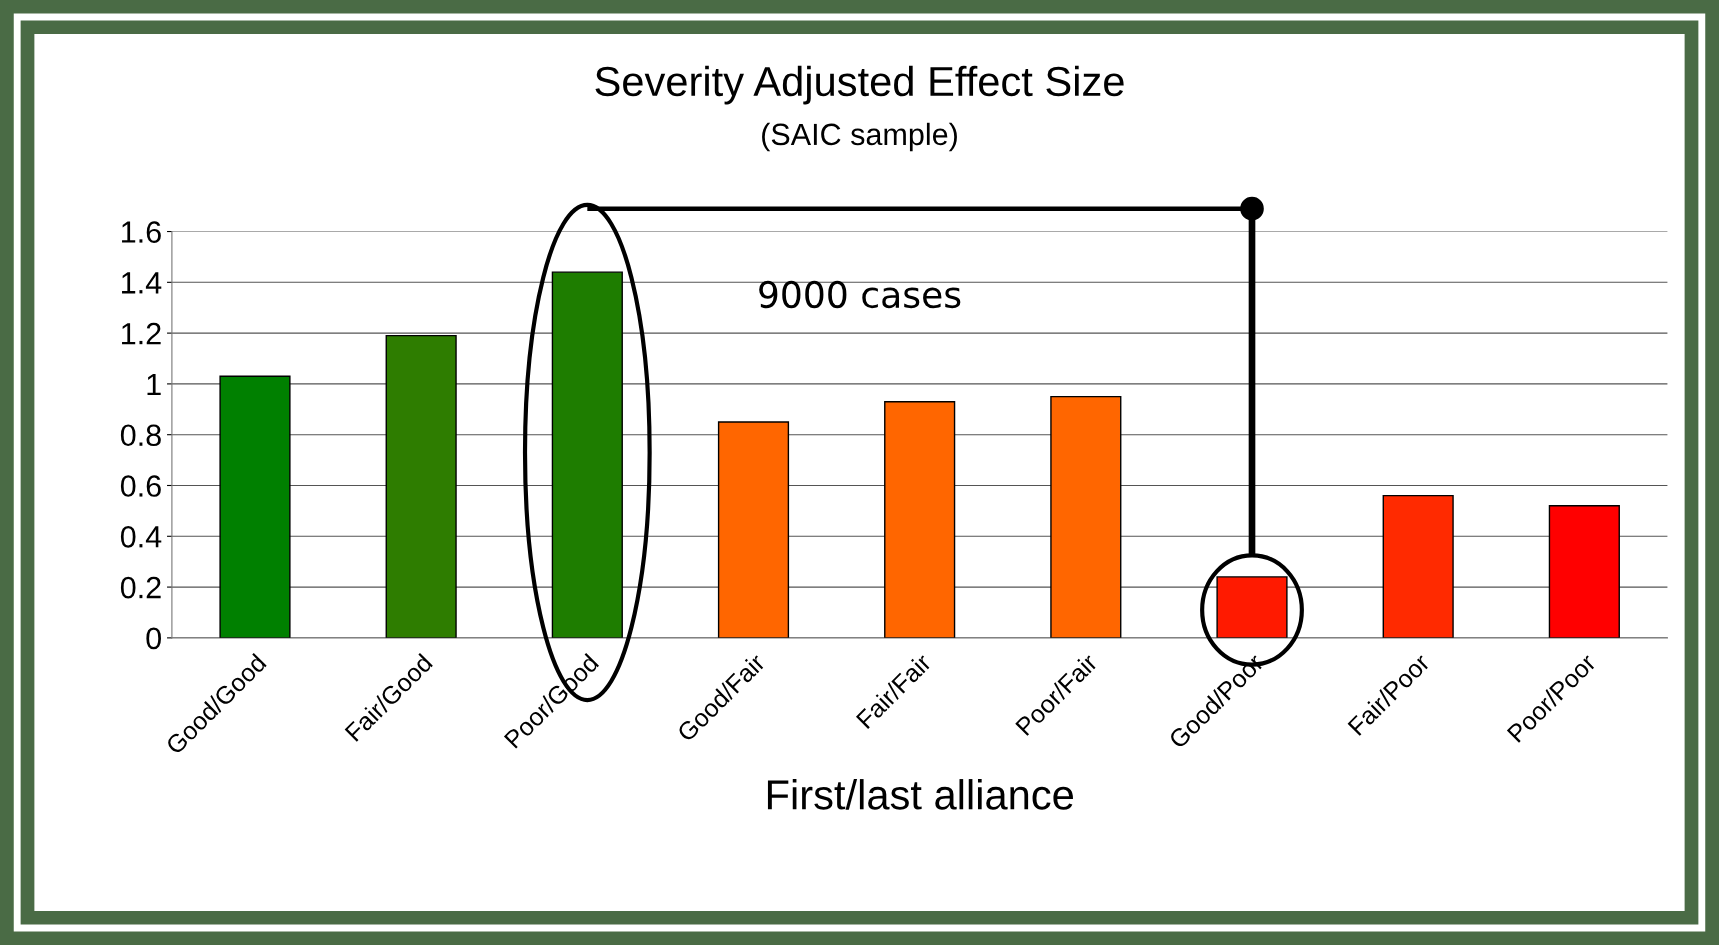  I want to click on y-tick-label: 1.2, so click(141, 333).